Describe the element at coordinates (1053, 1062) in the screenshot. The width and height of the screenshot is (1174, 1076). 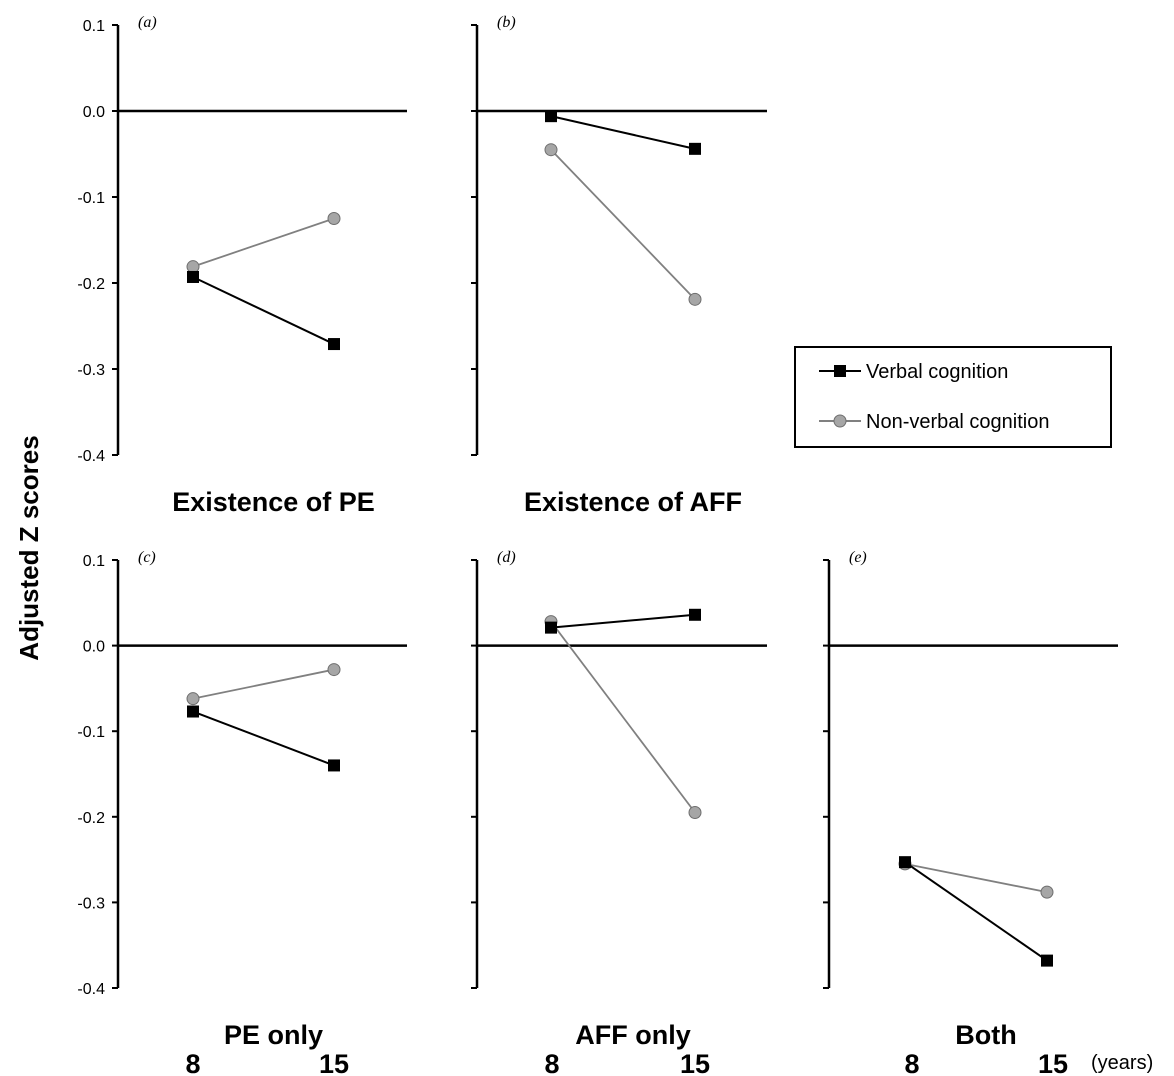
I see `x-tick-label-15-right: 15` at that location.